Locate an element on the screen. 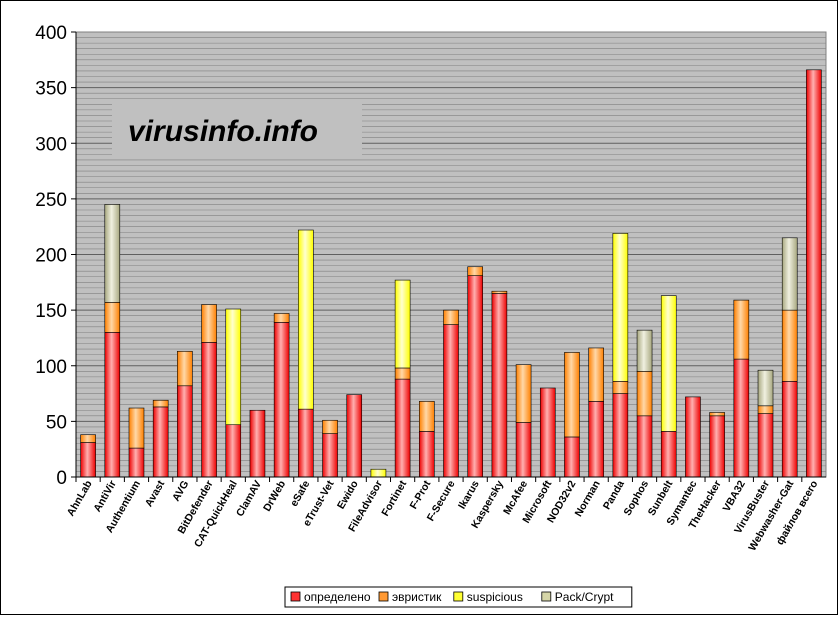 The height and width of the screenshot is (621, 839). legend-label: suspicious is located at coordinates (495, 597).